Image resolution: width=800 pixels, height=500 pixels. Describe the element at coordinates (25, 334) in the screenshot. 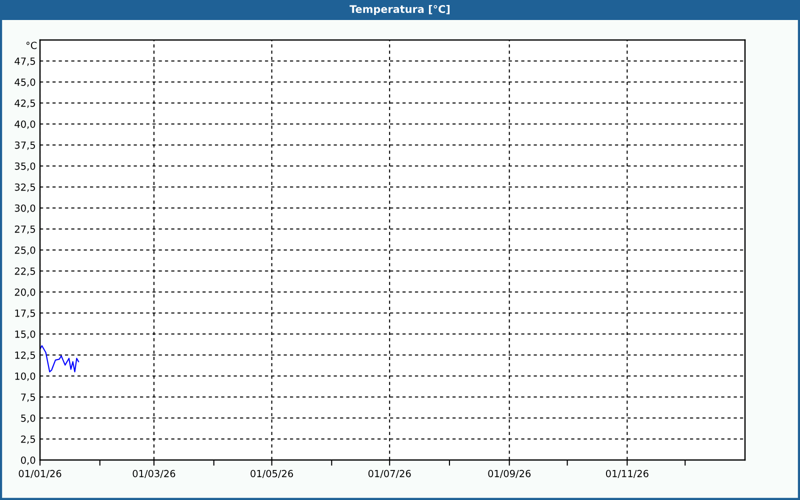

I see `y-tick-label: 15,0` at that location.